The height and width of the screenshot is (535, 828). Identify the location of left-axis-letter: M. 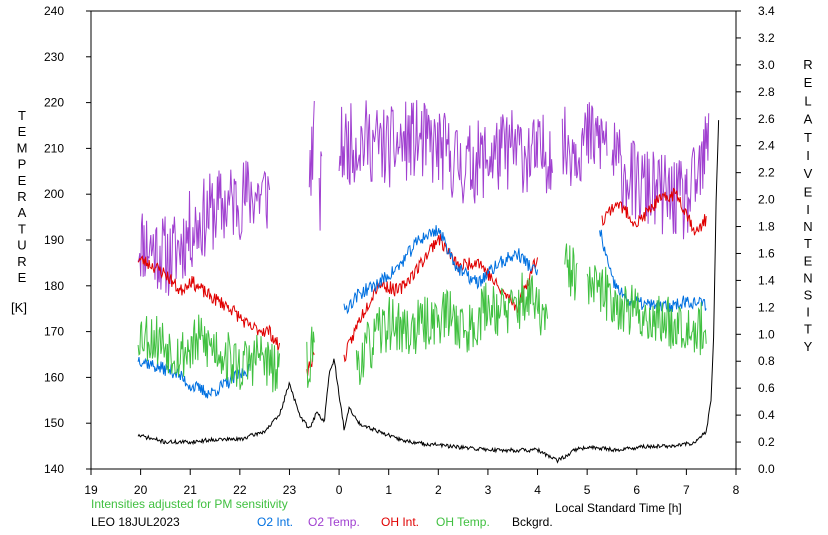
(22, 147).